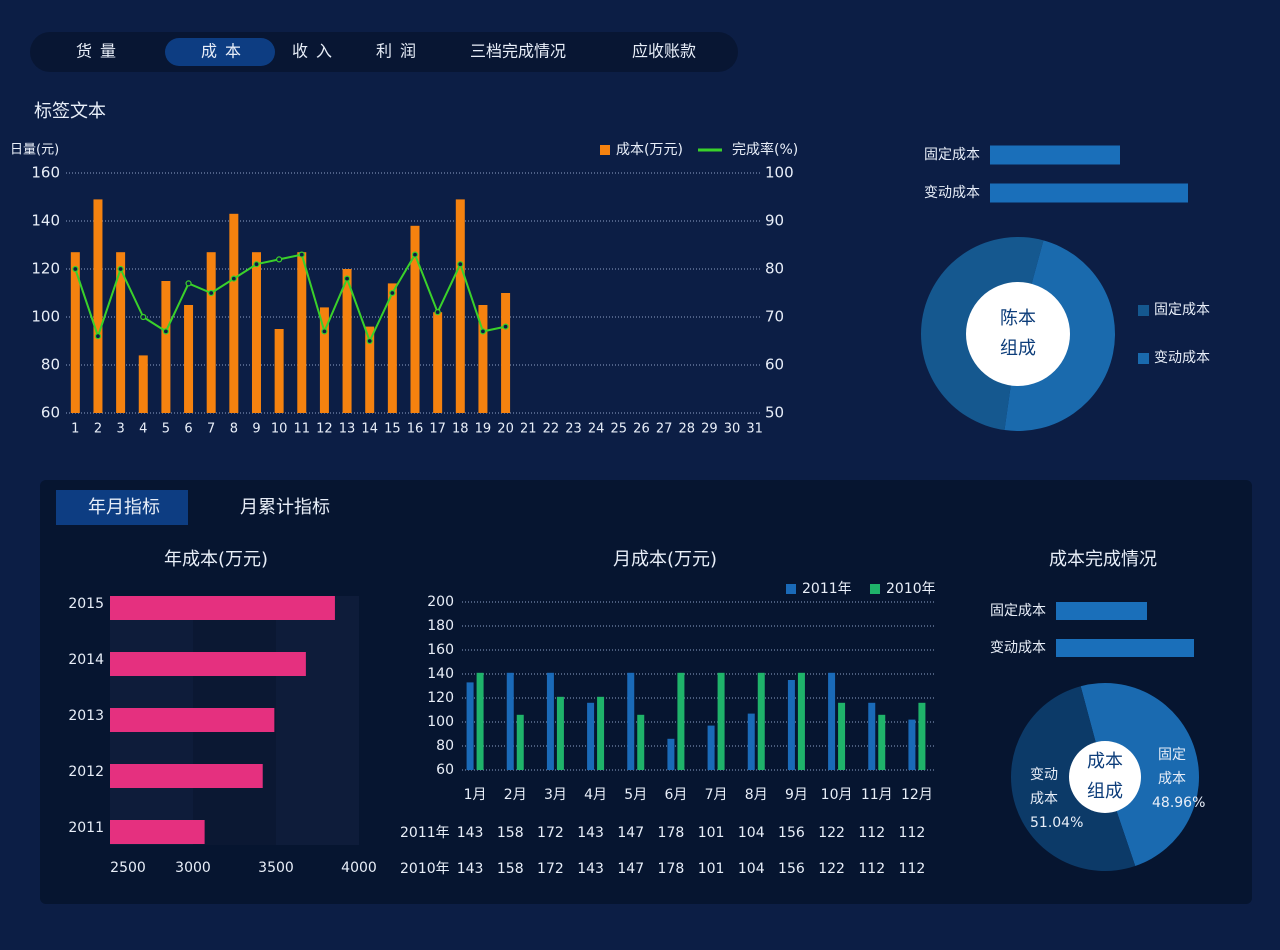 Image resolution: width=1280 pixels, height=950 pixels. What do you see at coordinates (827, 589) in the screenshot?
I see `legend-label: 2011年` at bounding box center [827, 589].